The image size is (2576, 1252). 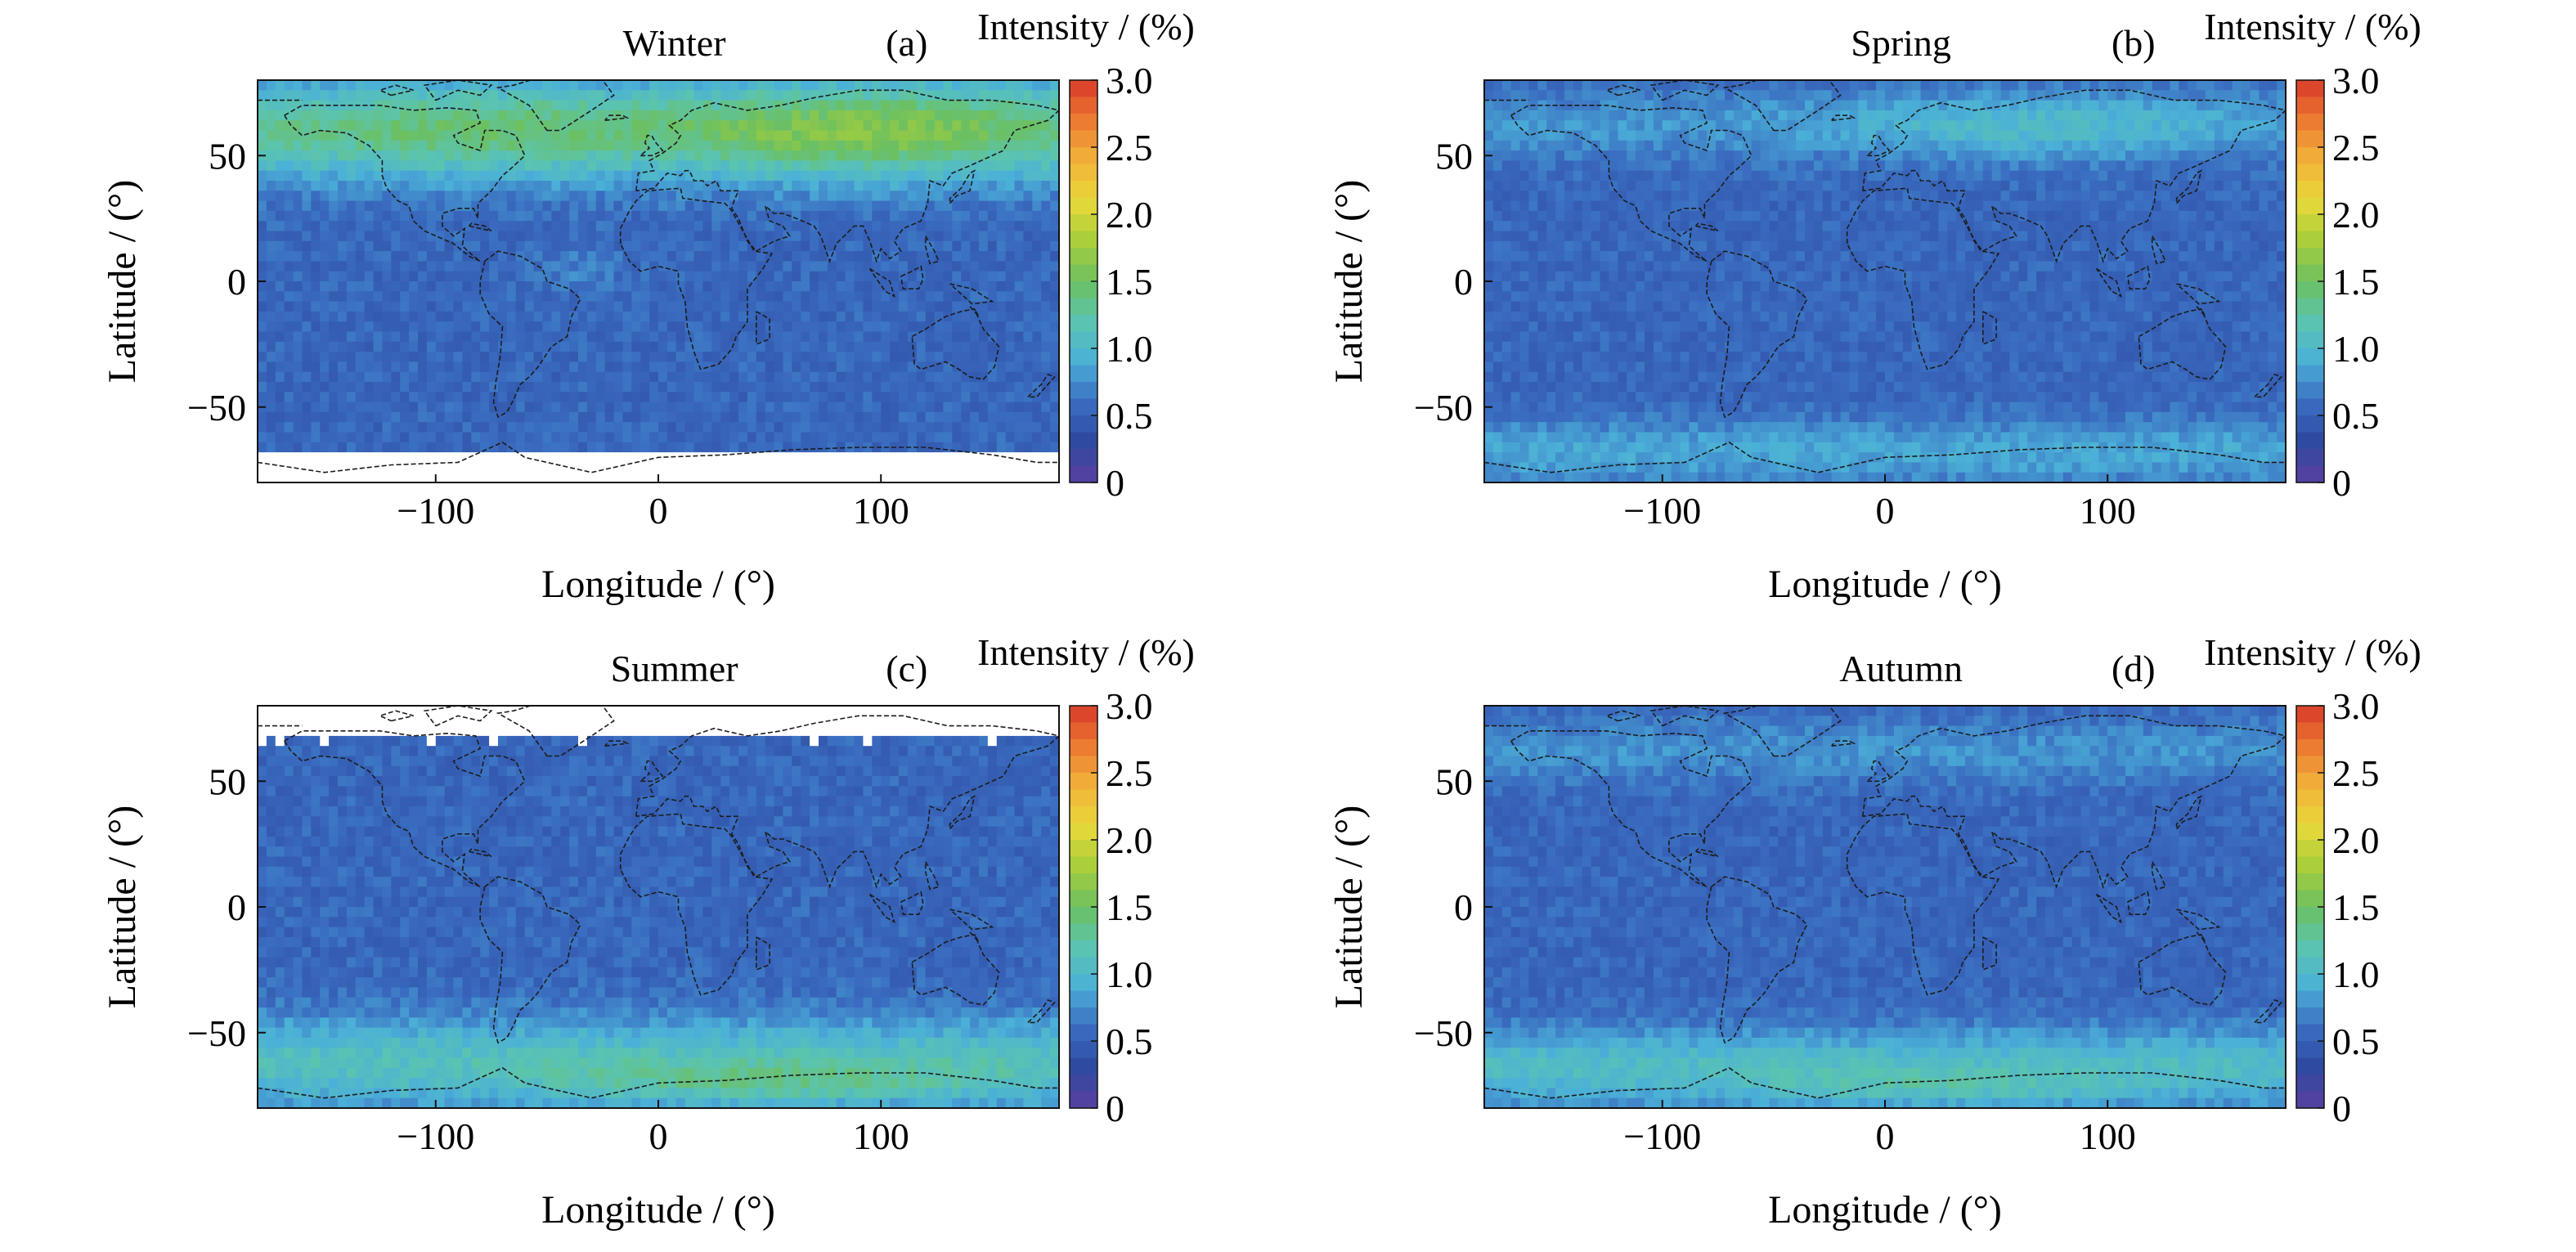 I want to click on colorbar-tick-label: 1.0, so click(x=1129, y=349).